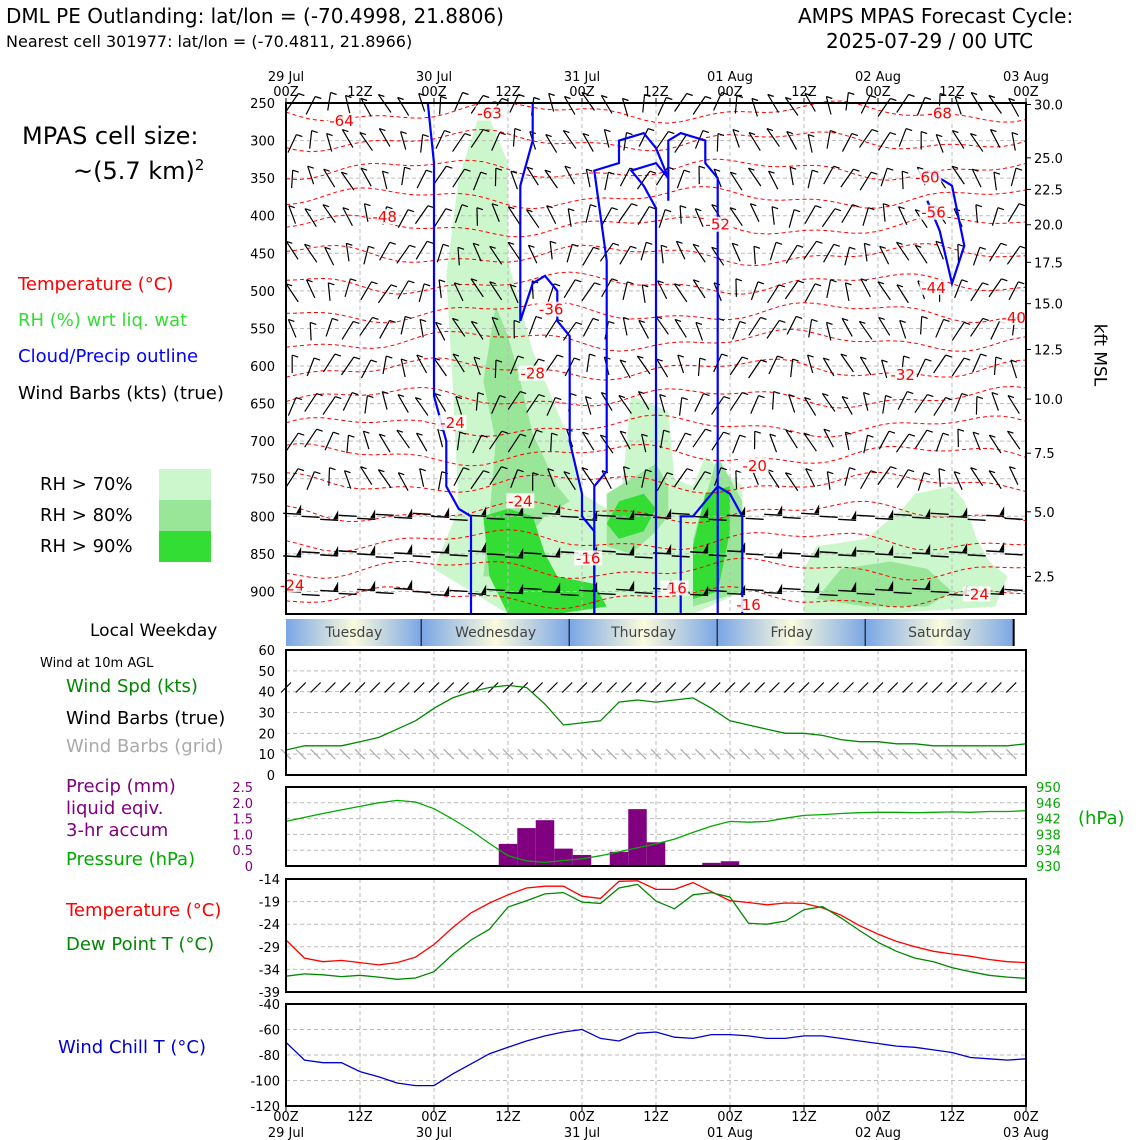  I want to click on windchill-tick-label: -40, so click(269, 1005).